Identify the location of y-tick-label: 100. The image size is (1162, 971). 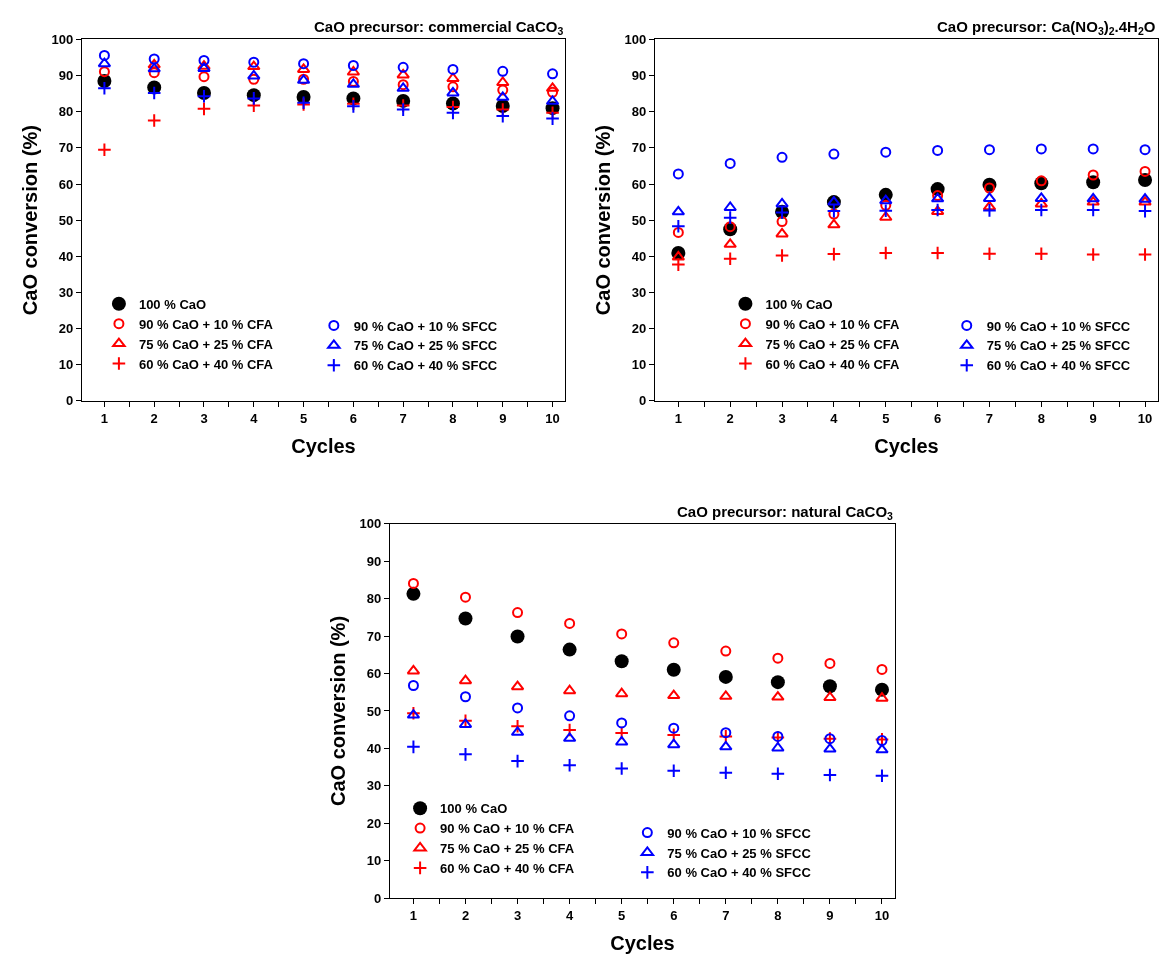
(370, 524).